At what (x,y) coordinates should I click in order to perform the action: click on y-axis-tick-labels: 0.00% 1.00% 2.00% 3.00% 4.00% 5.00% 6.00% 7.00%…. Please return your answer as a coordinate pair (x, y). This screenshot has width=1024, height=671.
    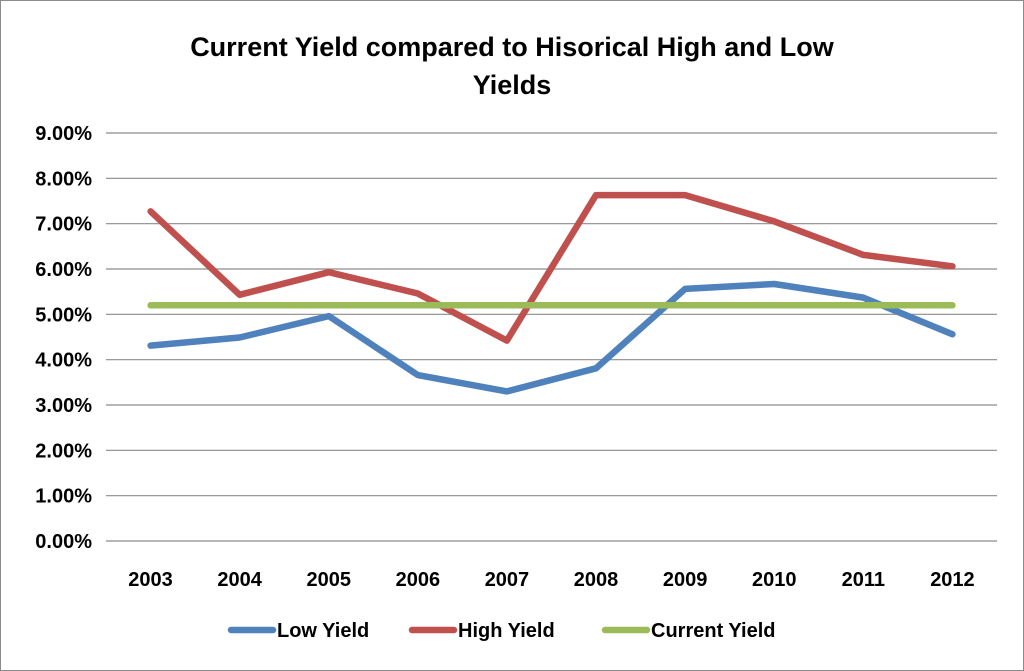
    Looking at the image, I should click on (63, 338).